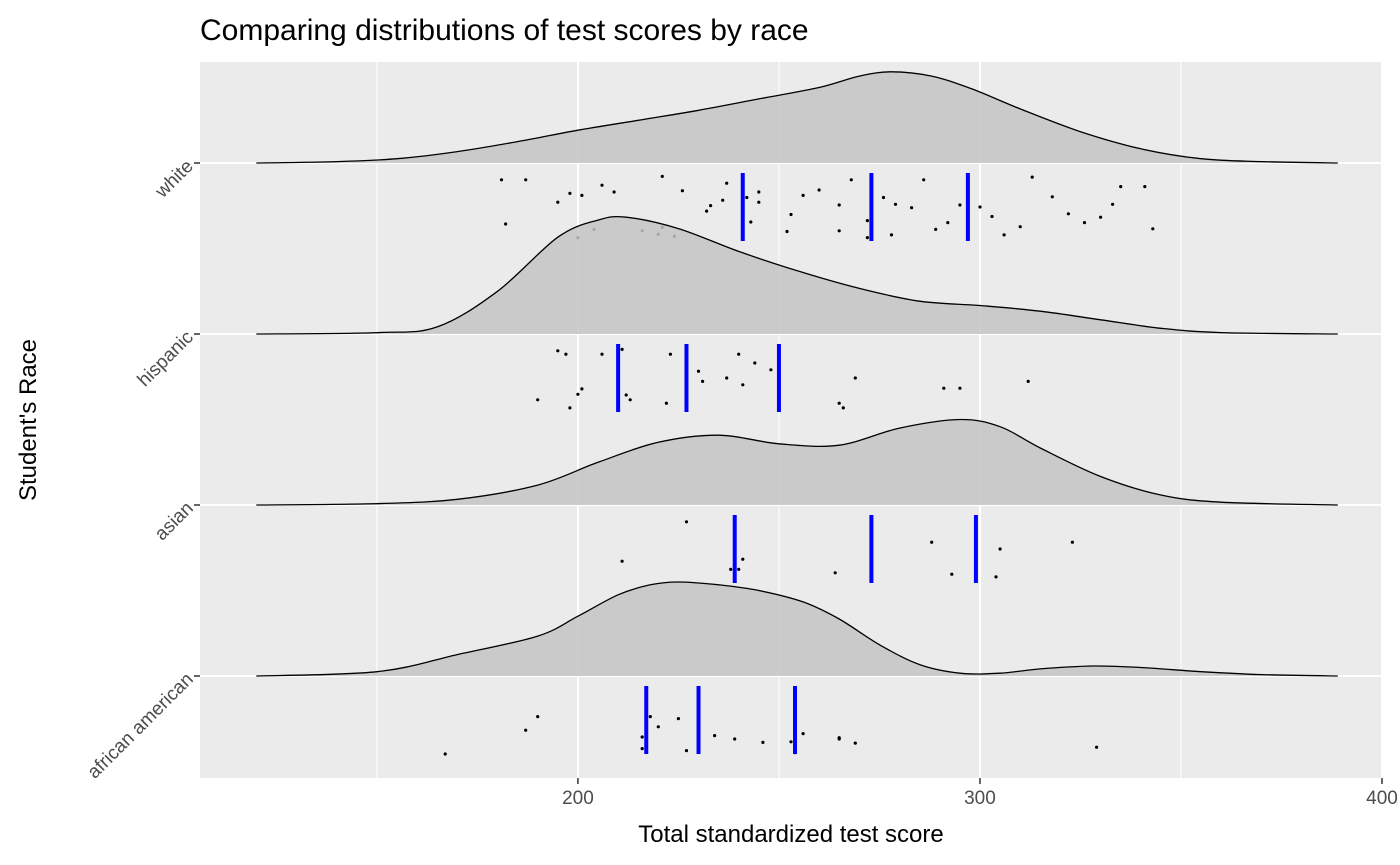  What do you see at coordinates (1382, 798) in the screenshot?
I see `x-tick-label: 400` at bounding box center [1382, 798].